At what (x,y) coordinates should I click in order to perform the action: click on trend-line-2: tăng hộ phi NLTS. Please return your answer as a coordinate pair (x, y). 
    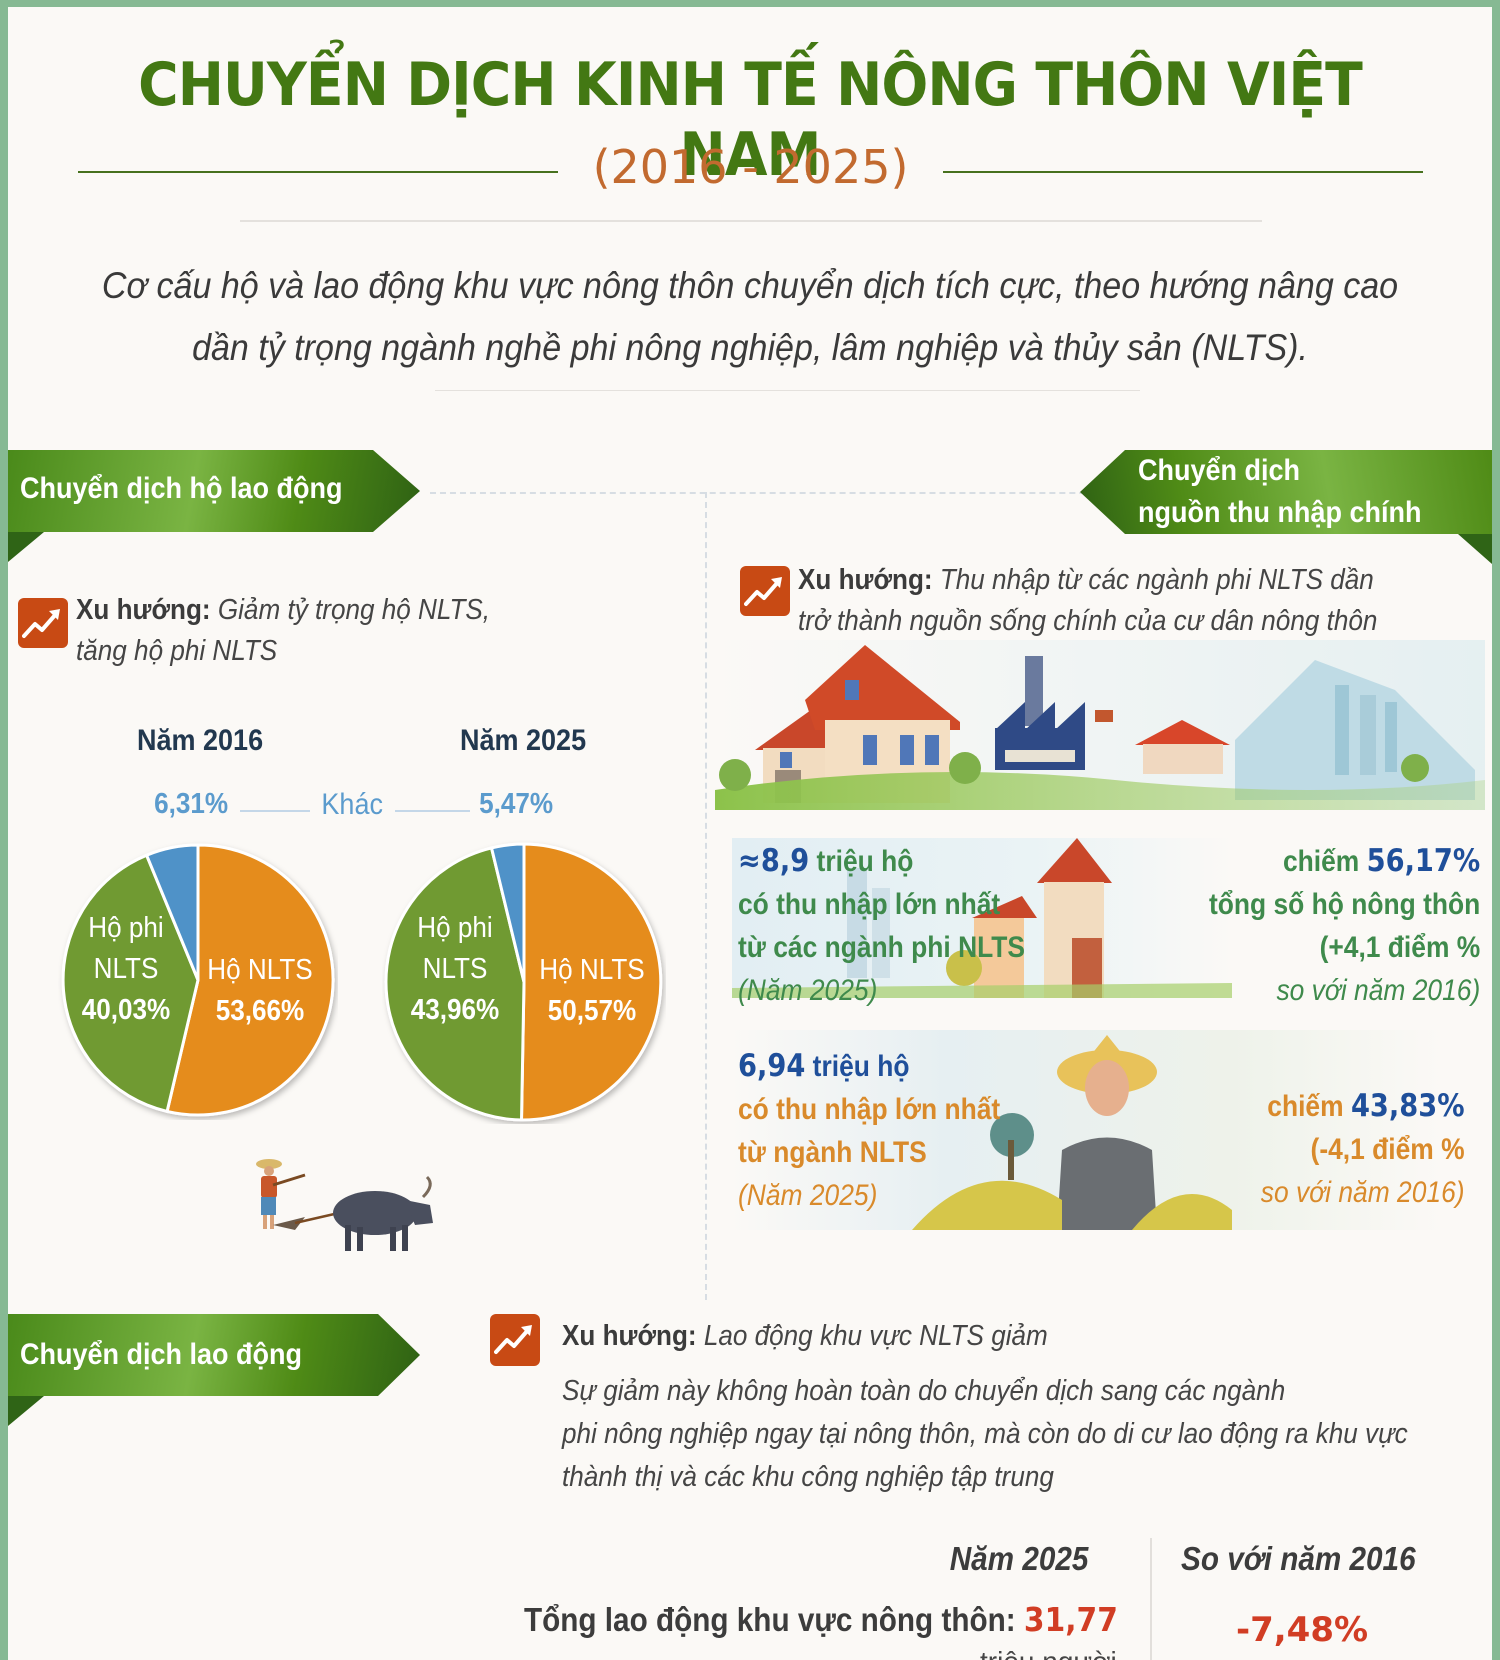
    Looking at the image, I should click on (177, 651).